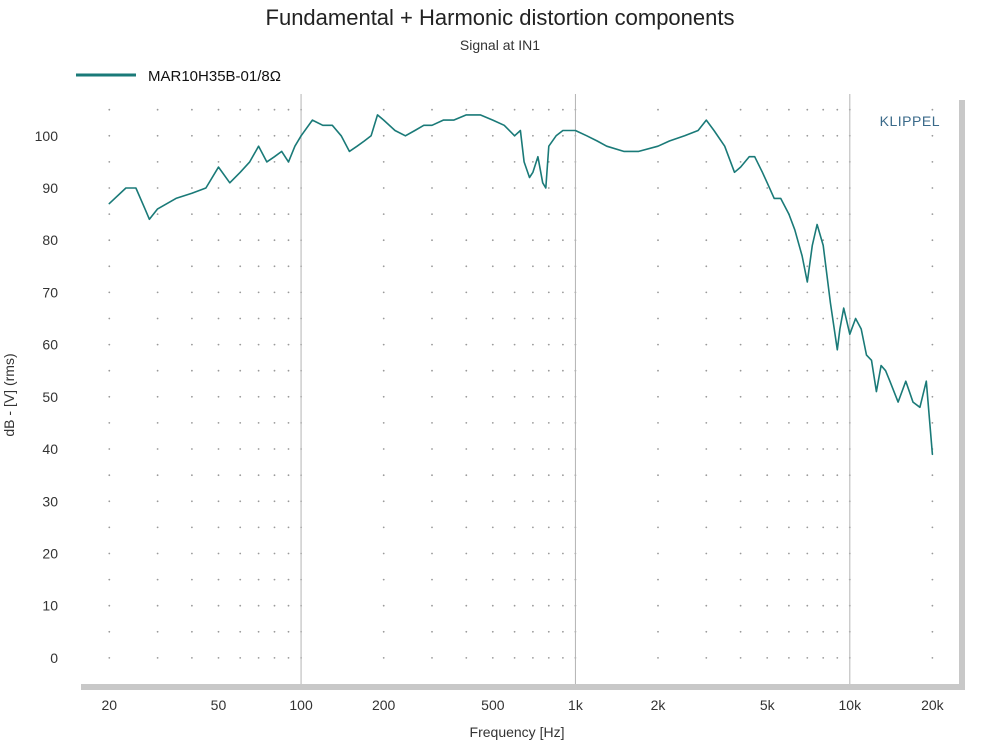 This screenshot has width=1000, height=750. I want to click on x-tick-label: 20, so click(109, 705).